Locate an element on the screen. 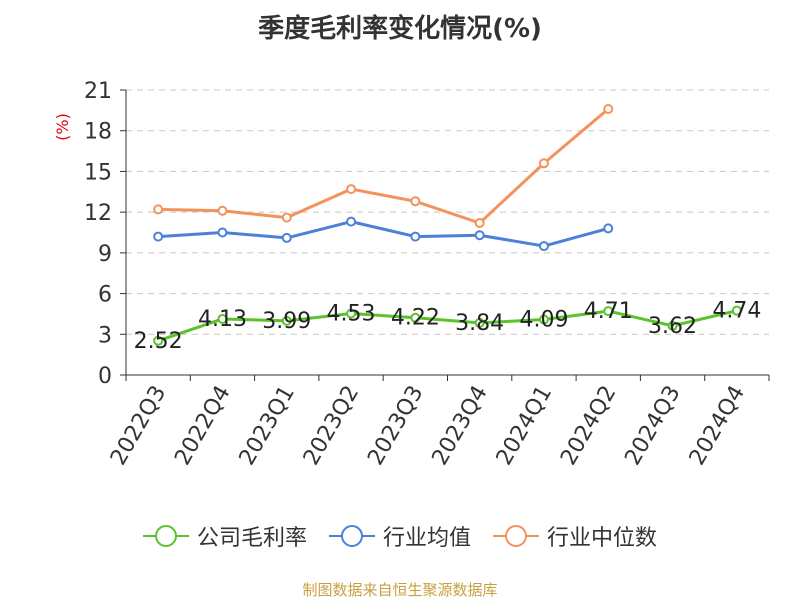  data-label: 2.52 is located at coordinates (158, 341).